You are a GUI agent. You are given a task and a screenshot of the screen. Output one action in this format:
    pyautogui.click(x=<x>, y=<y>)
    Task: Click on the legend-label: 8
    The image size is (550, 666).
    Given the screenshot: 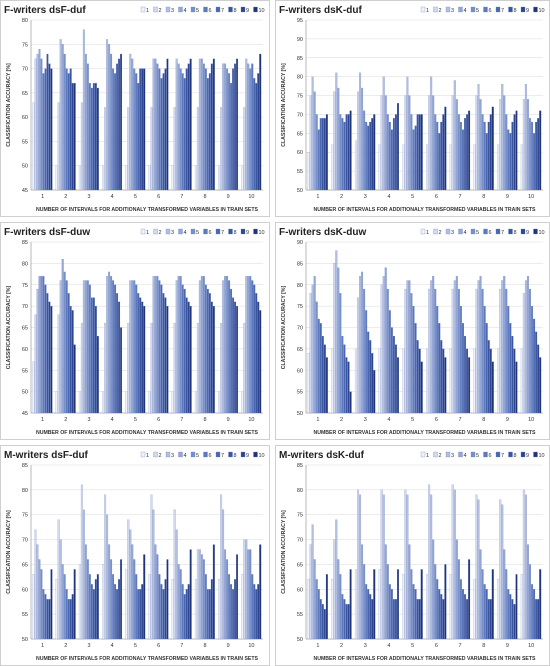 What is the action you would take?
    pyautogui.click(x=235, y=456)
    